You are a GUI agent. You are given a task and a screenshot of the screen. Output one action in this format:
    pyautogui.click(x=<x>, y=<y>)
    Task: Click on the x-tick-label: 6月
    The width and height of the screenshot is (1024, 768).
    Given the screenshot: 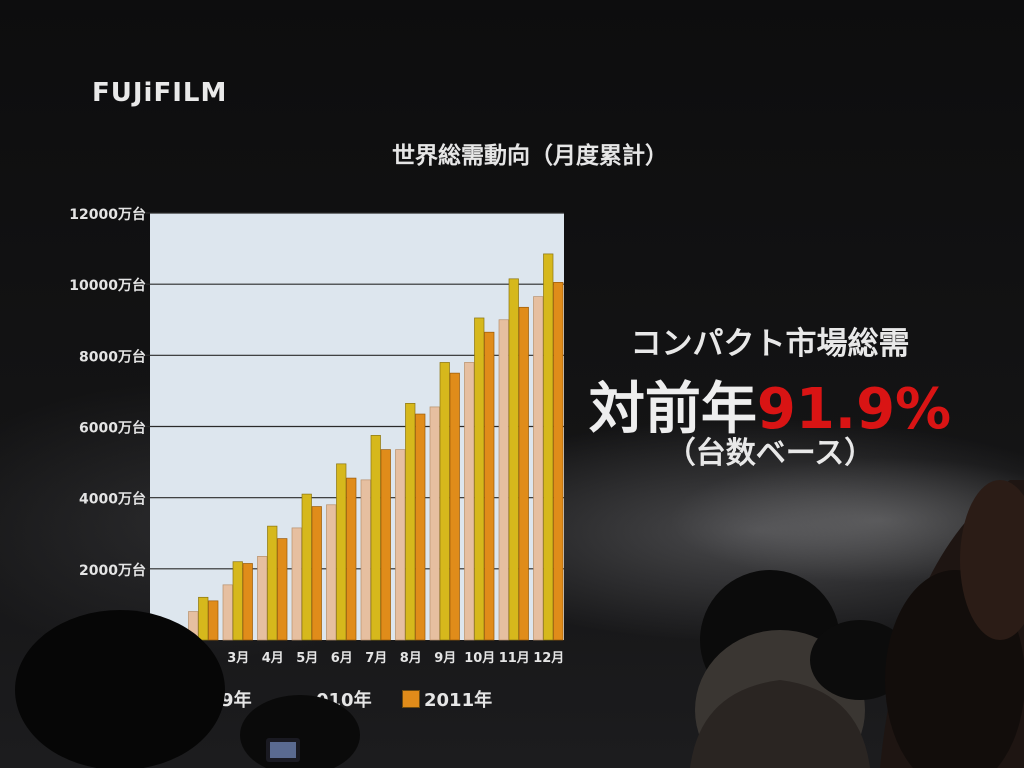 What is the action you would take?
    pyautogui.click(x=342, y=658)
    